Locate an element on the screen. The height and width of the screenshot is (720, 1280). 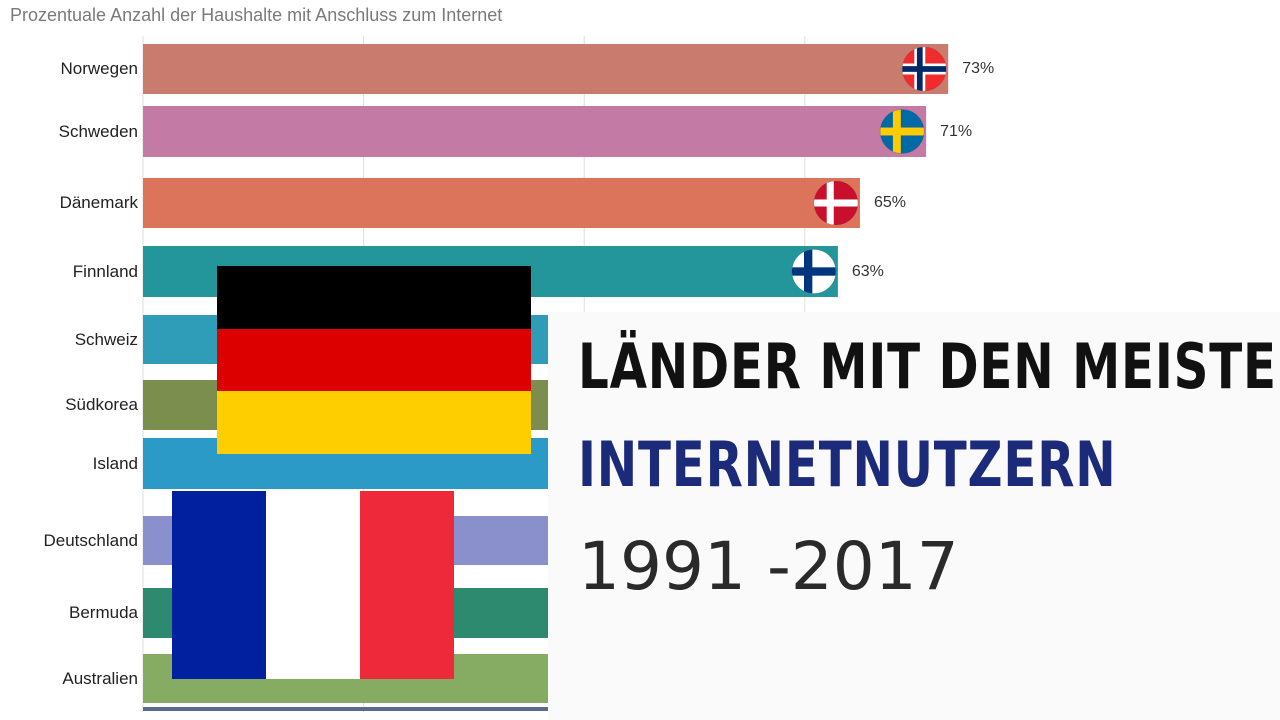
category-label: Schweiz is located at coordinates (106, 339).